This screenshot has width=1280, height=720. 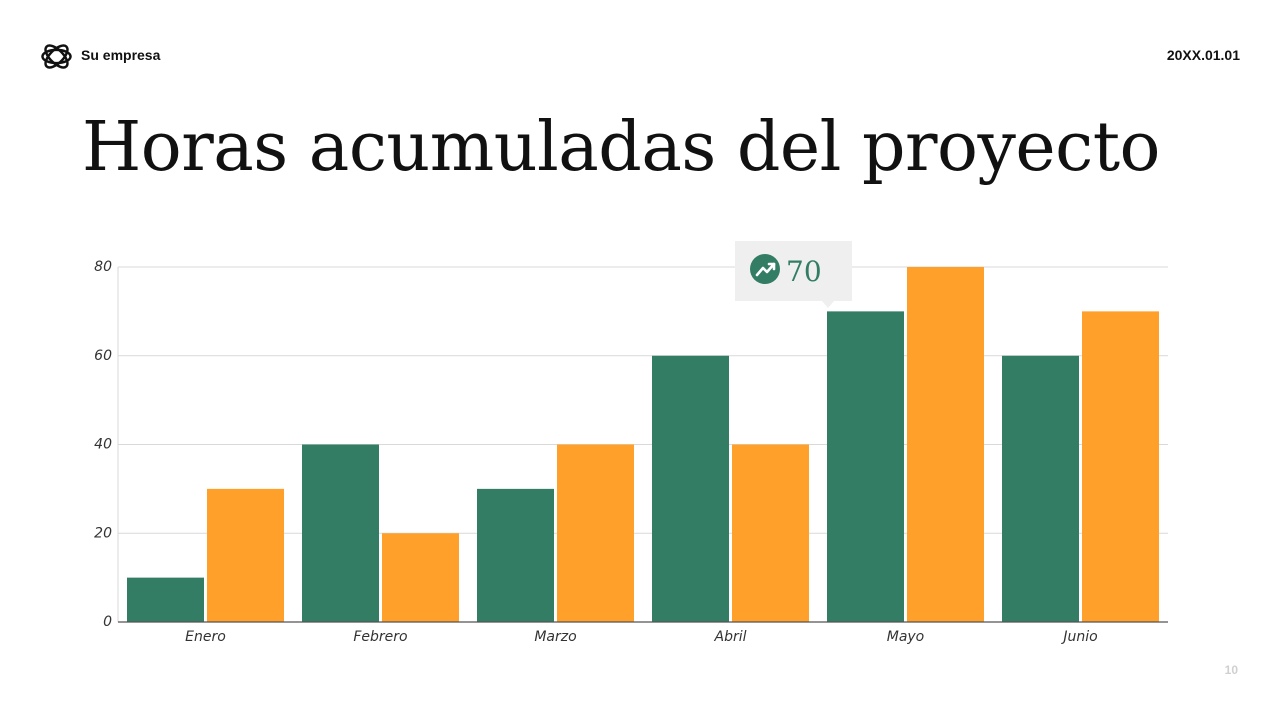 What do you see at coordinates (340, 533) in the screenshot?
I see `bar-series-1-febrero` at bounding box center [340, 533].